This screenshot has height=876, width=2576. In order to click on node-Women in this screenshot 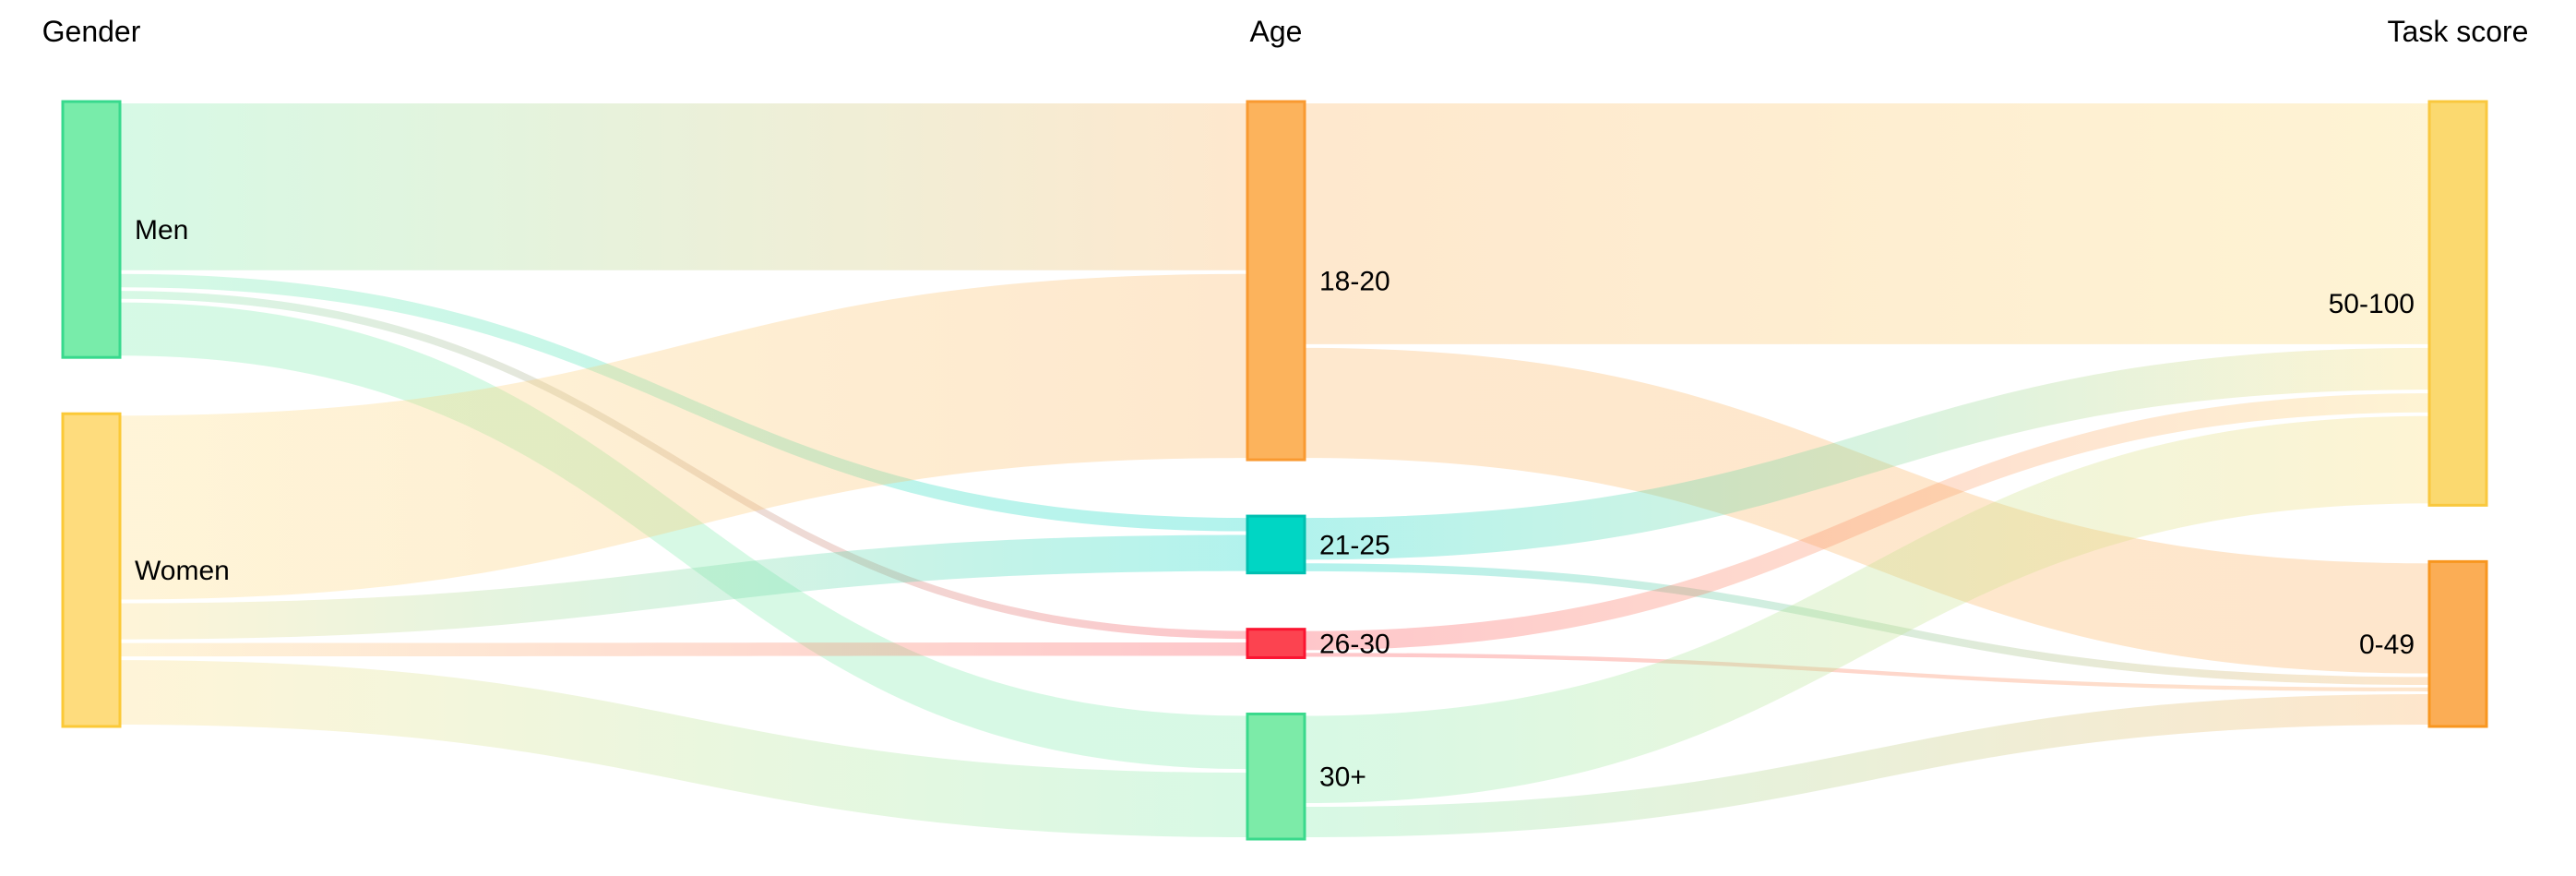, I will do `click(91, 570)`.